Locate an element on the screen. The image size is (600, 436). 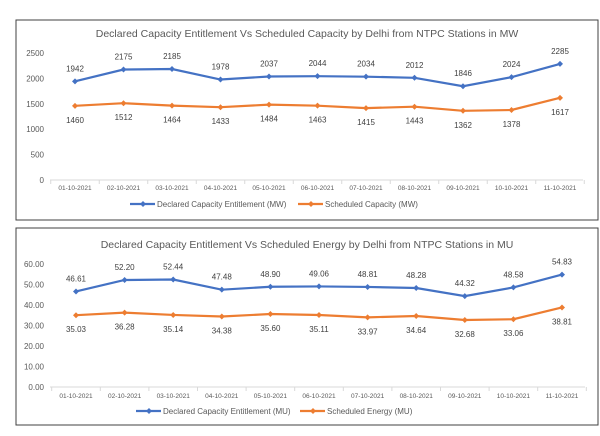
y-tick-label: 500 is located at coordinates (38, 155).